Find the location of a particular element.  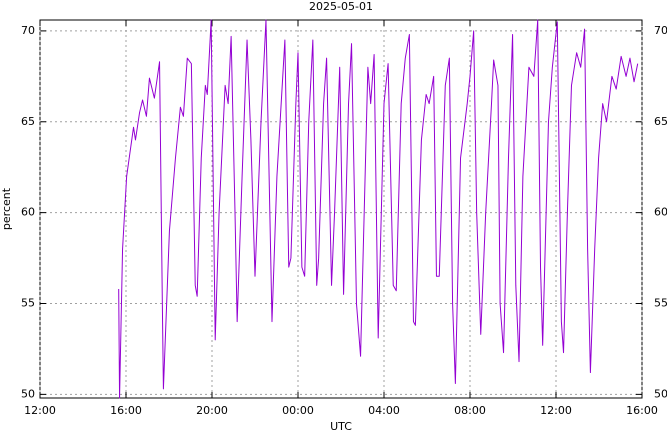

x-tick-label: 20:00 is located at coordinates (212, 410).